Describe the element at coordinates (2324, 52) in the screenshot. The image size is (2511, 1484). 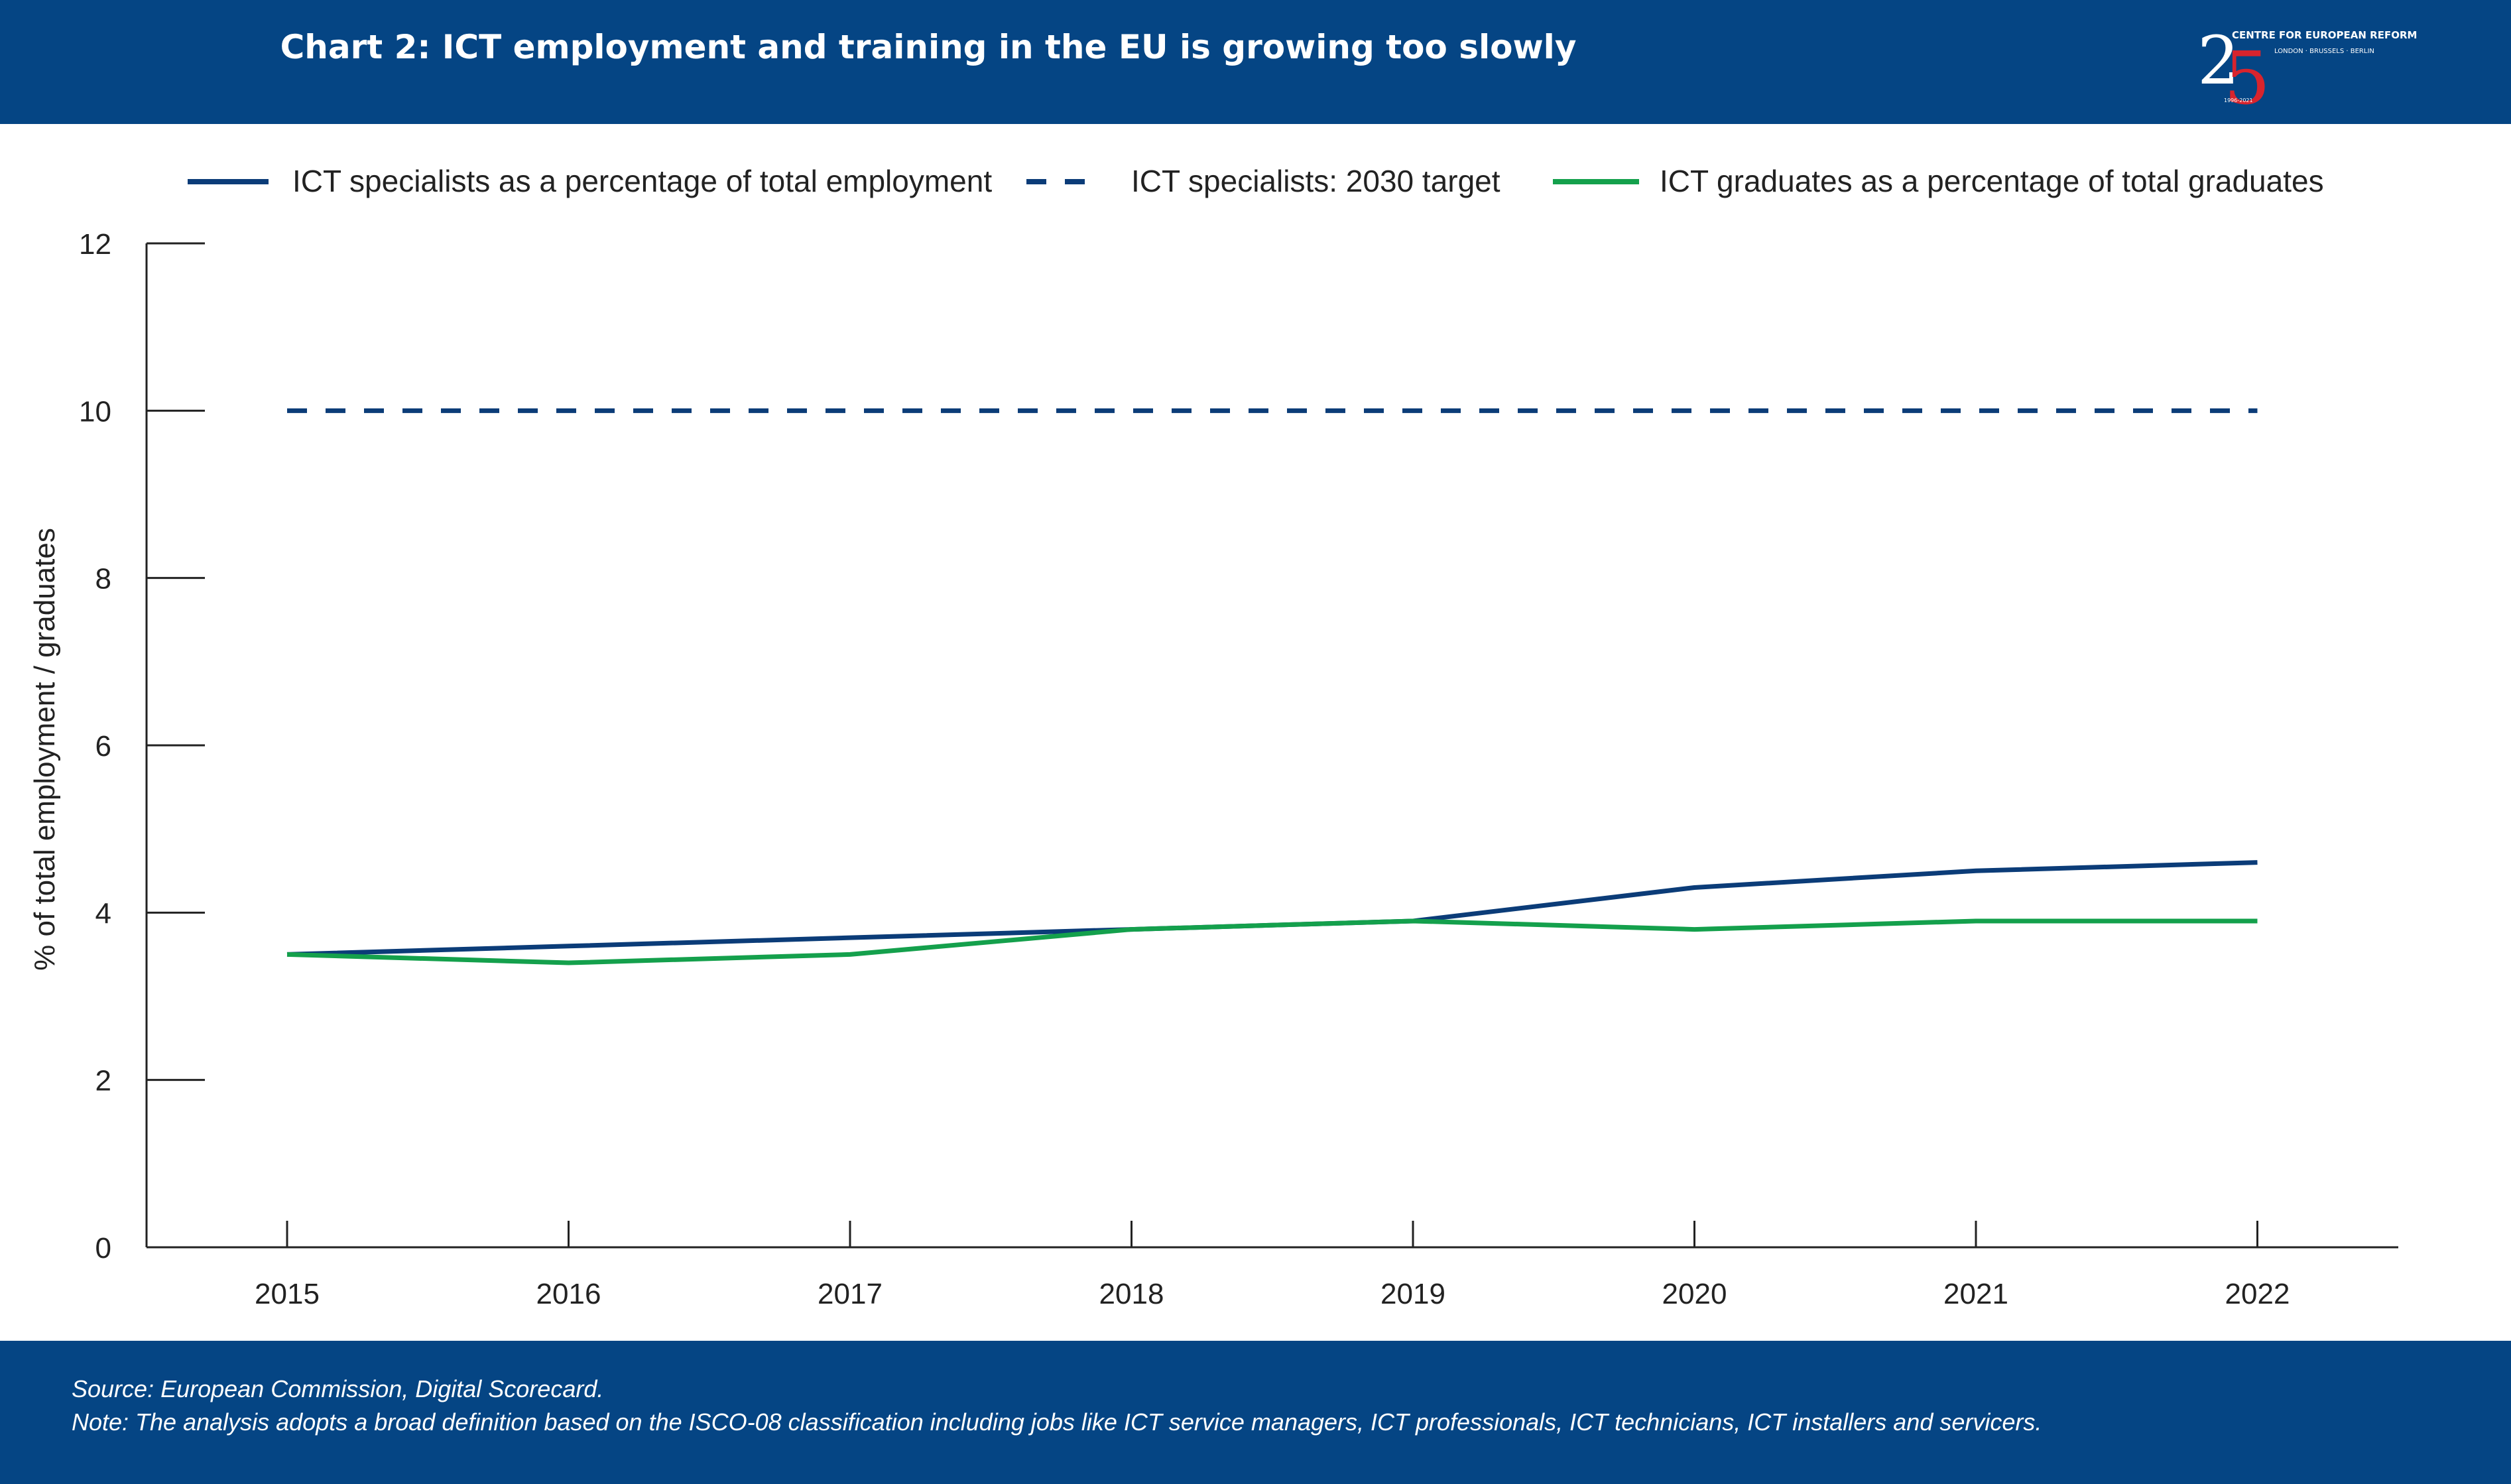
I see `logo-cities: LONDON · BRUSSELS · BERLIN` at that location.